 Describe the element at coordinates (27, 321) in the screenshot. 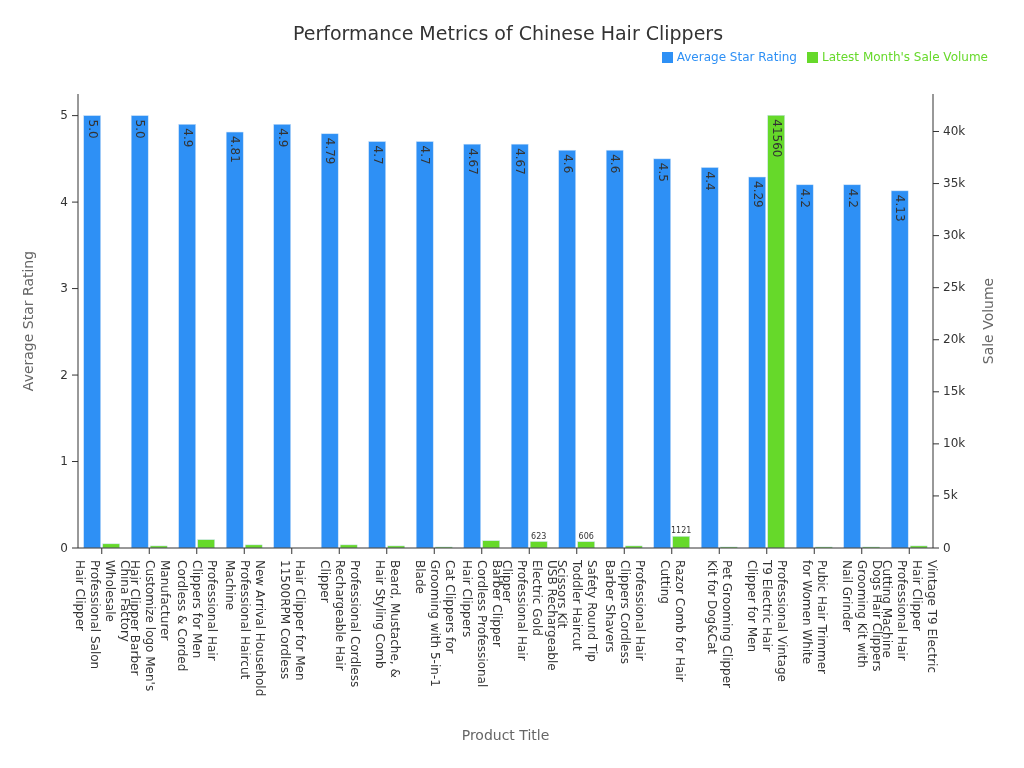

I see `y-axis-title: Average Star Rating` at that location.